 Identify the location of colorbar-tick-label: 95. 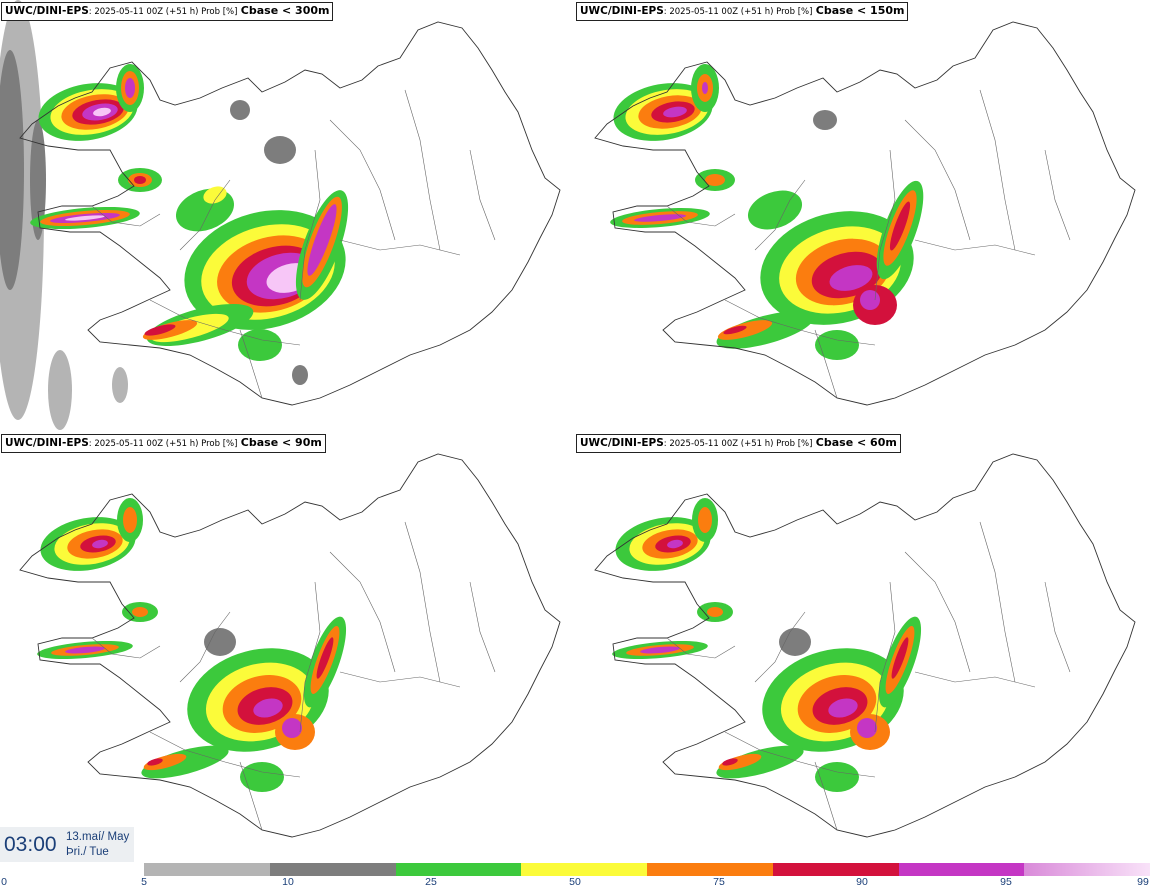
(1006, 882).